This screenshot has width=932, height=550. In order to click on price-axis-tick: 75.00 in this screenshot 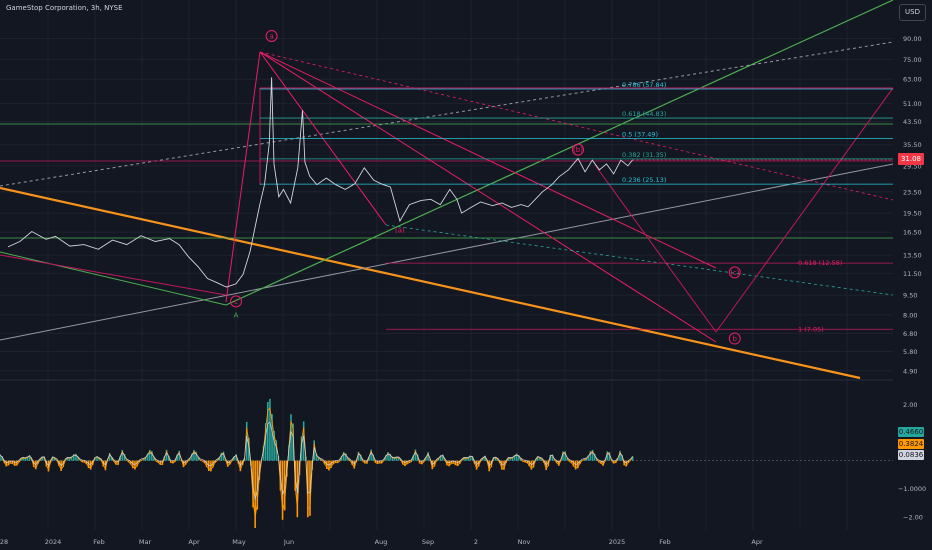, I will do `click(912, 60)`.